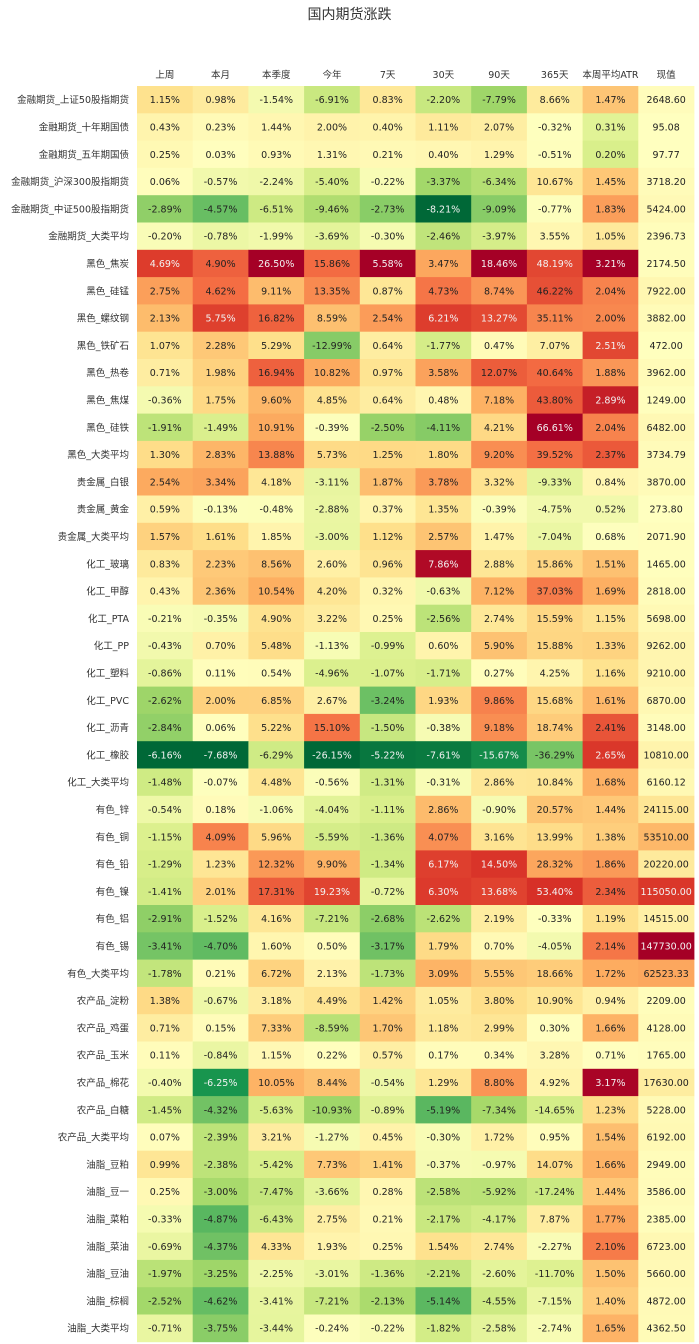  What do you see at coordinates (220, 564) in the screenshot?
I see `cell-value: 2.23%` at bounding box center [220, 564].